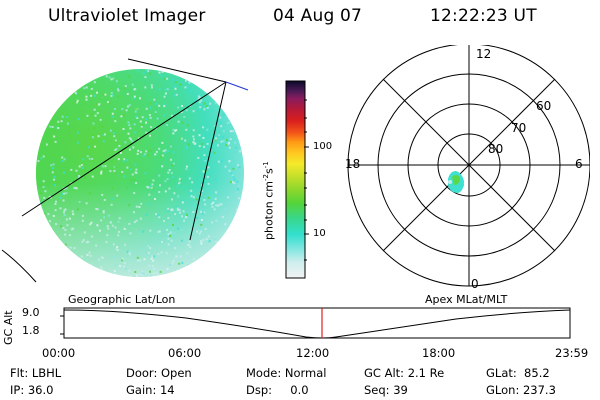  I want to click on polar-label-12: 12, so click(483, 54).